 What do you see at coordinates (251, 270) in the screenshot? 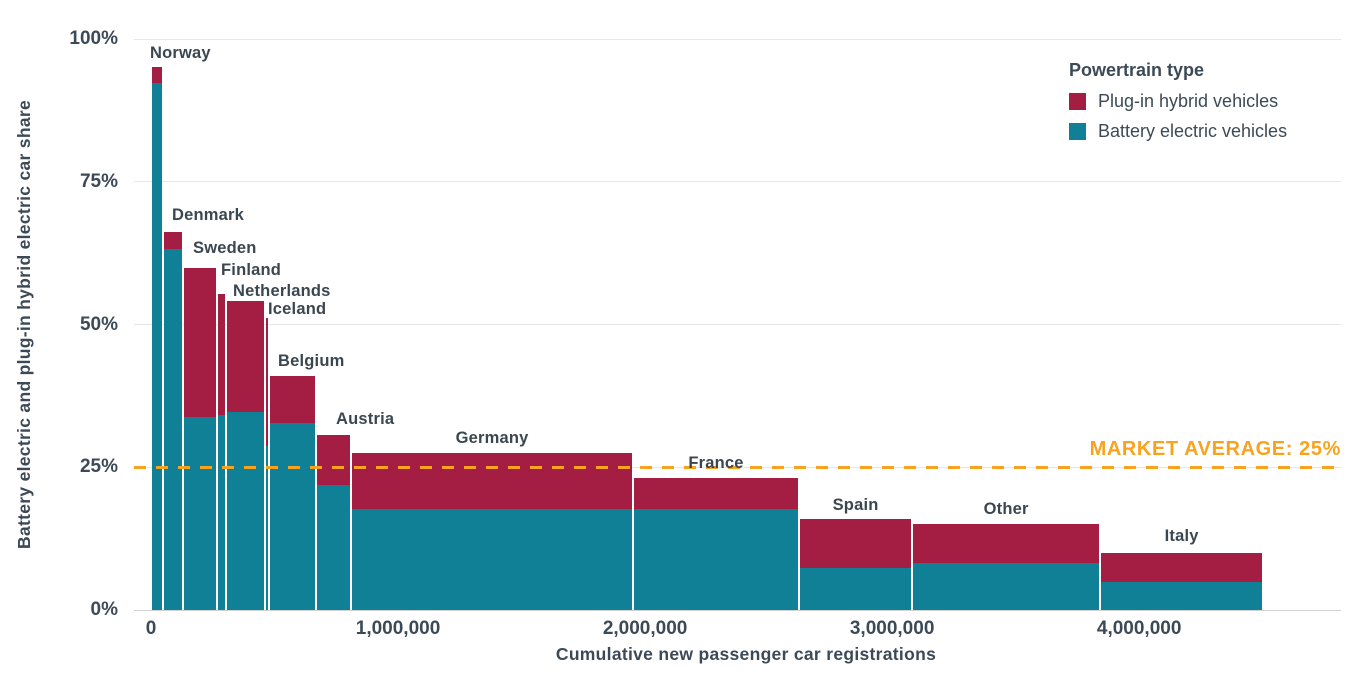
I see `country-label-finland: Finland` at bounding box center [251, 270].